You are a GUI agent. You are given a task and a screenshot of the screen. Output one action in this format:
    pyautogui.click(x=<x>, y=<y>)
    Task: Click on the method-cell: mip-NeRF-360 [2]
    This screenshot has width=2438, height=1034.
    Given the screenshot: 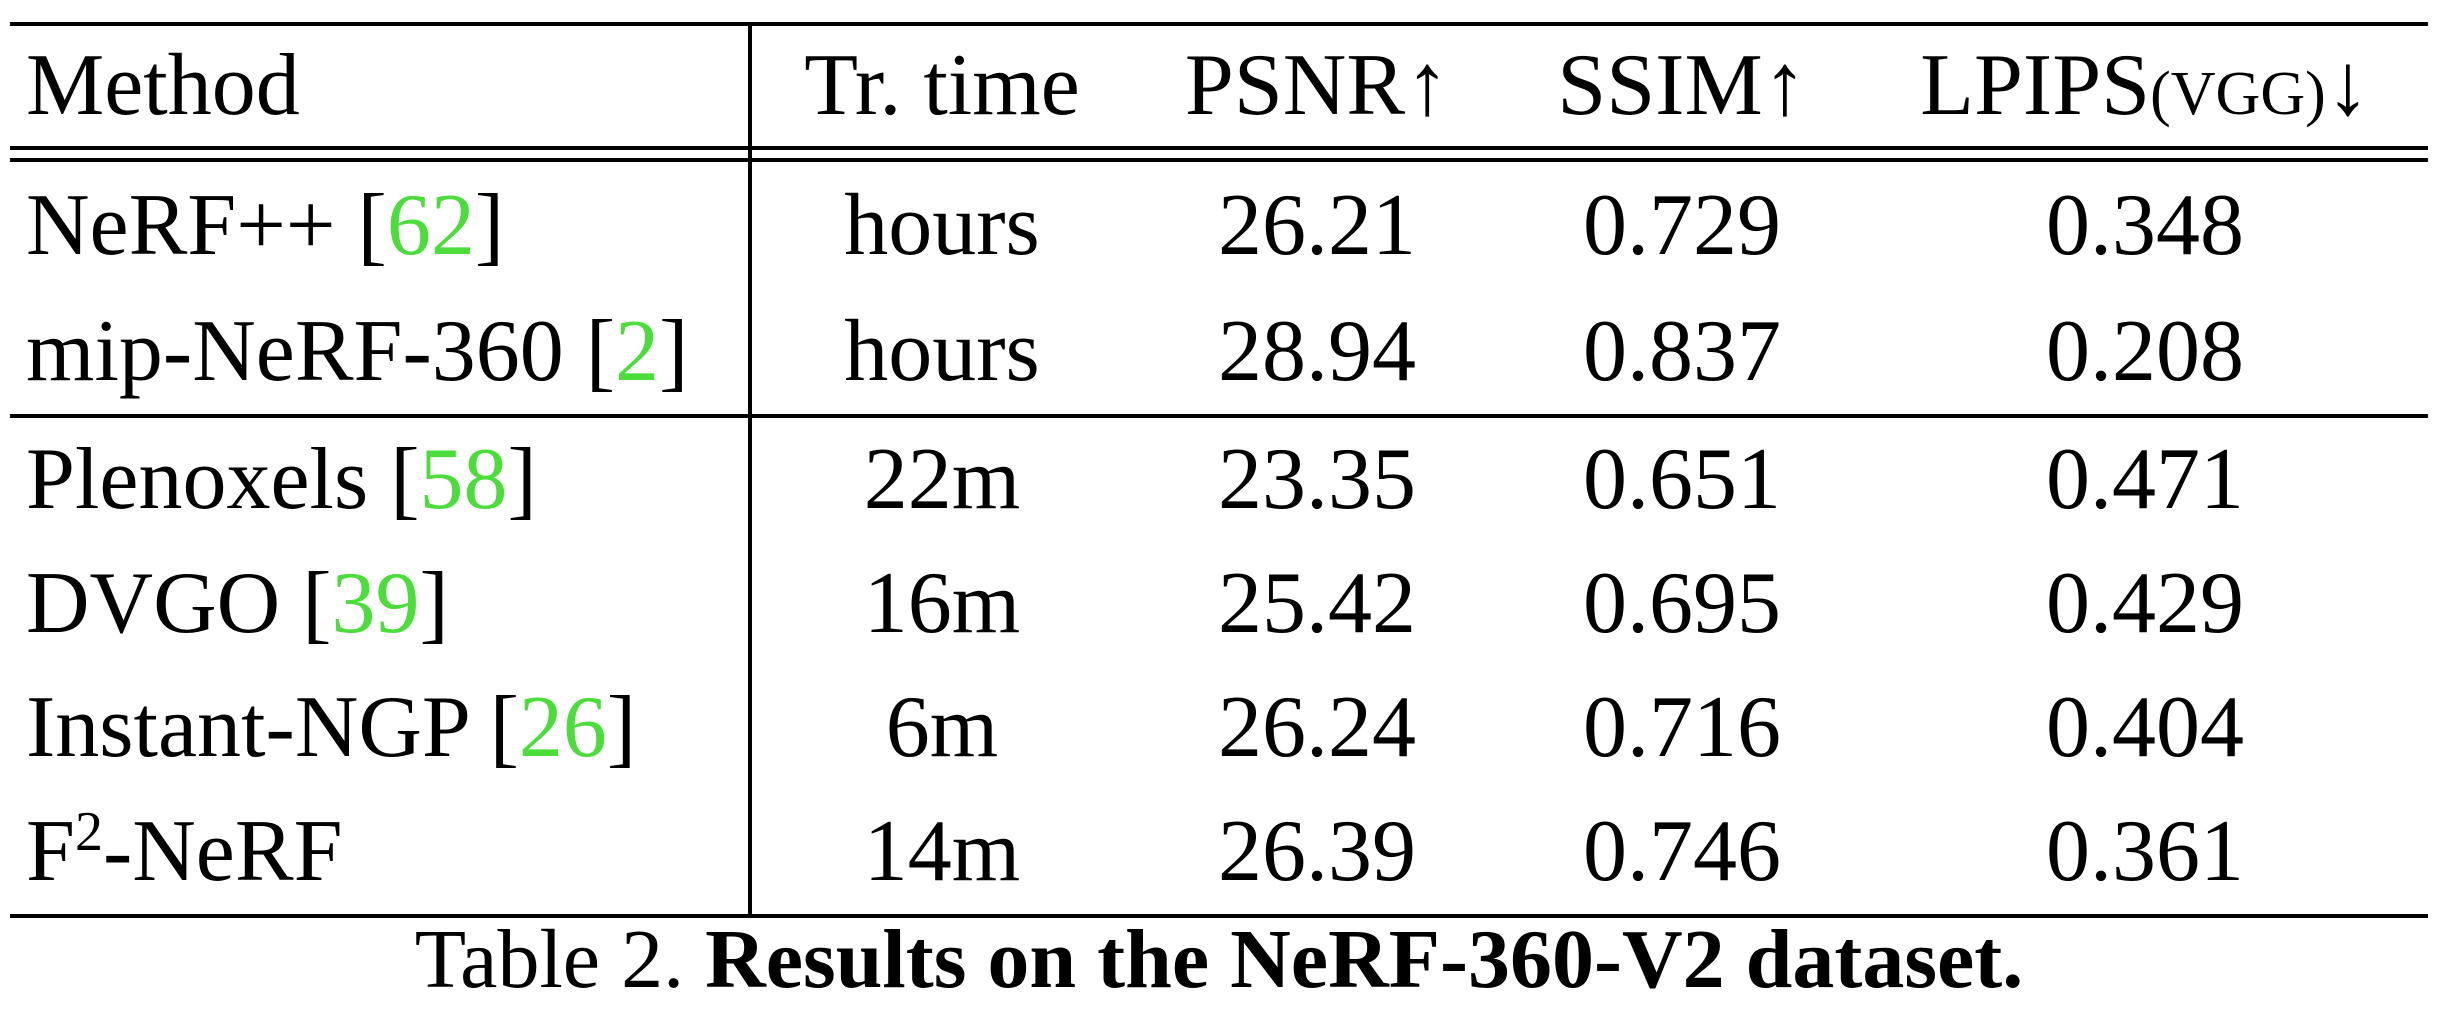 What is the action you would take?
    pyautogui.click(x=381, y=353)
    